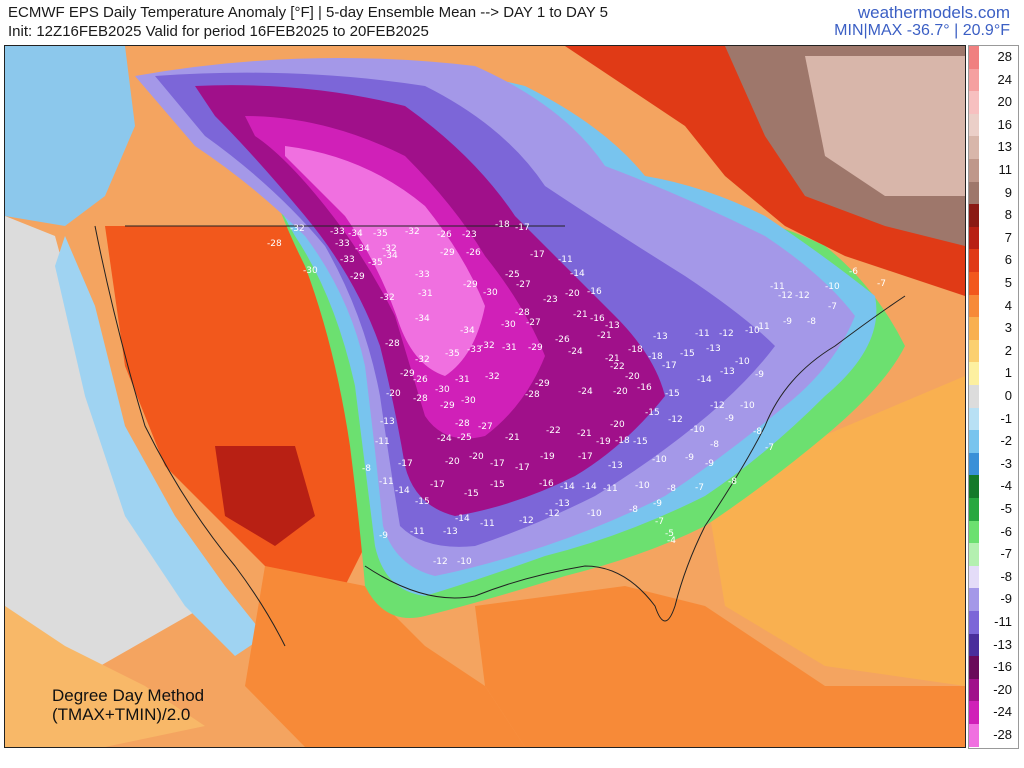 The image size is (1024, 768). I want to click on legend-swatch: 0, so click(993, 396).